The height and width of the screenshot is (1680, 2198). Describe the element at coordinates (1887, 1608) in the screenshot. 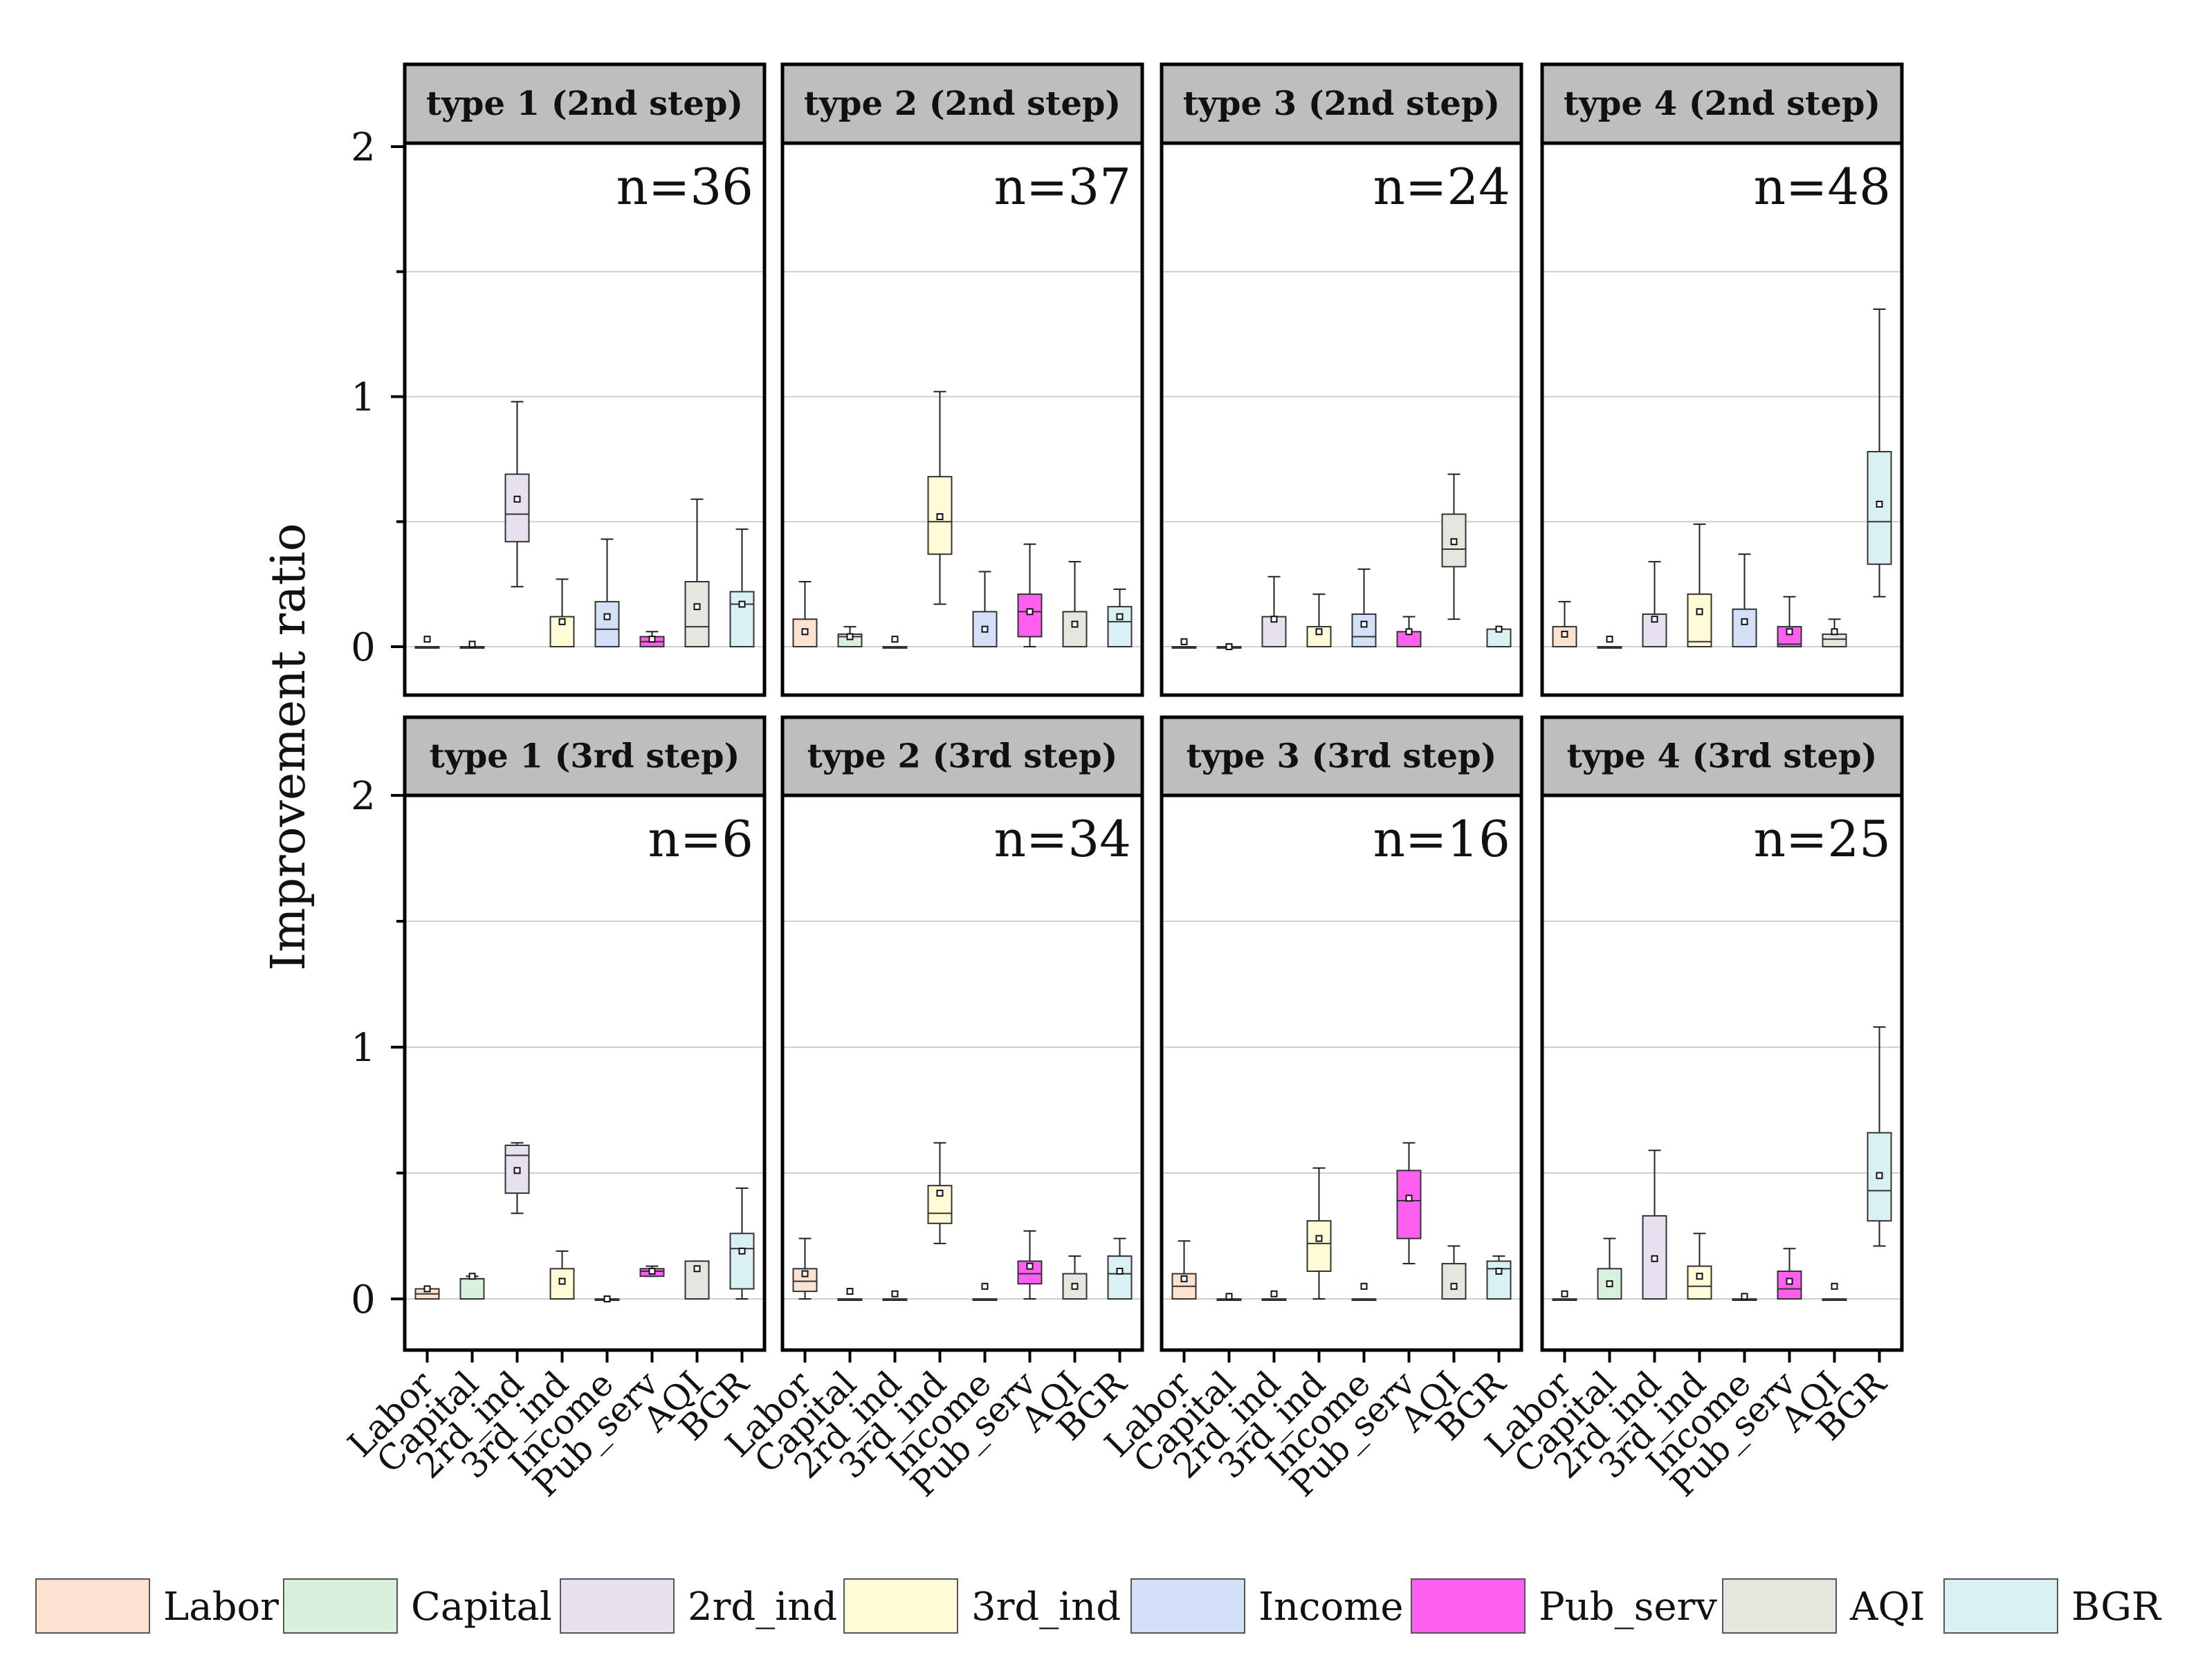

I see `legend-label-AQI: AQI` at that location.